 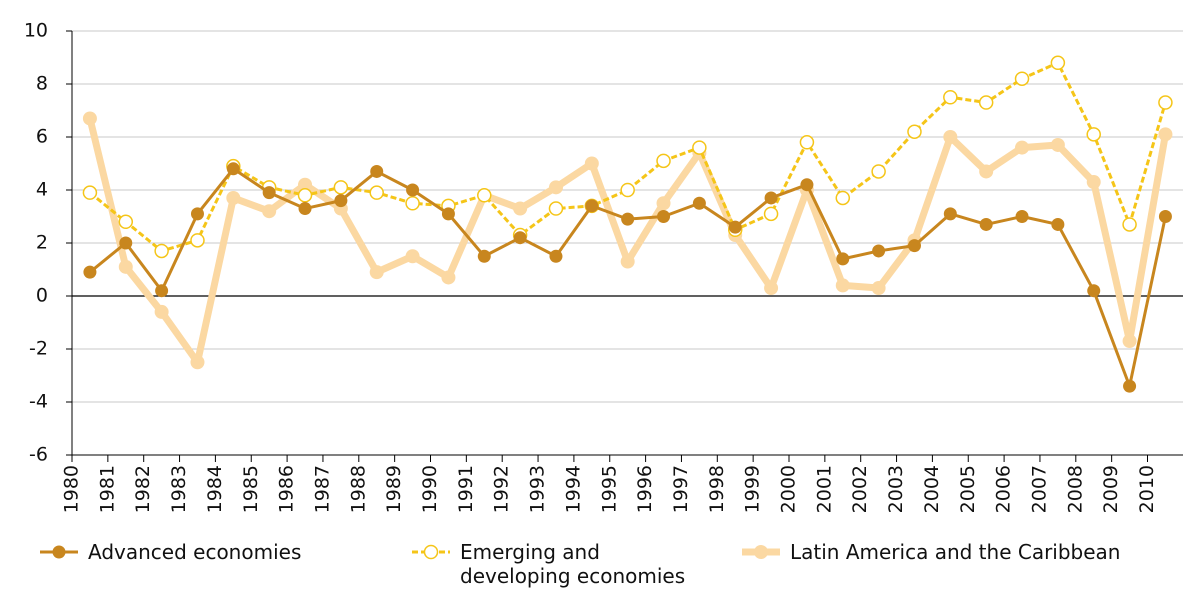 What do you see at coordinates (38, 402) in the screenshot?
I see `y-tick-label: -4` at bounding box center [38, 402].